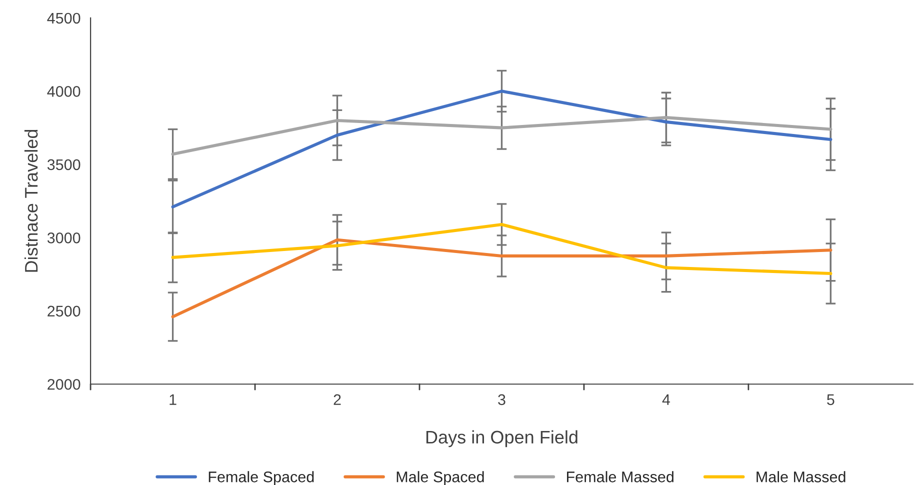 Image resolution: width=924 pixels, height=485 pixels. I want to click on x-axis-title: Days in Open Field, so click(502, 439).